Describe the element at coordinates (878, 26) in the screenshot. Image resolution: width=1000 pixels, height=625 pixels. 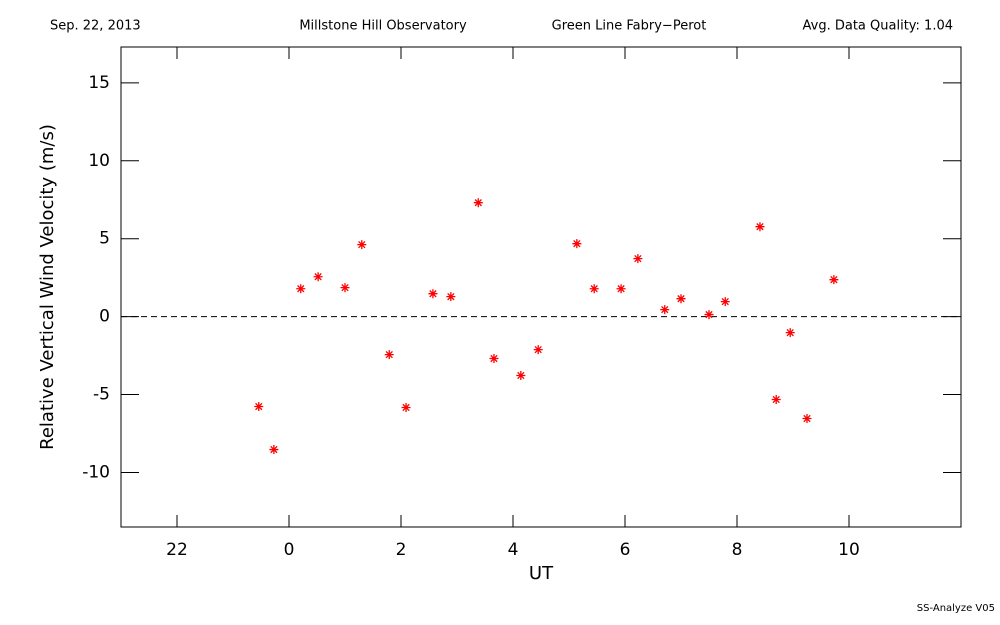
I see `header-quality: Avg. Data Quality: 1.04` at that location.